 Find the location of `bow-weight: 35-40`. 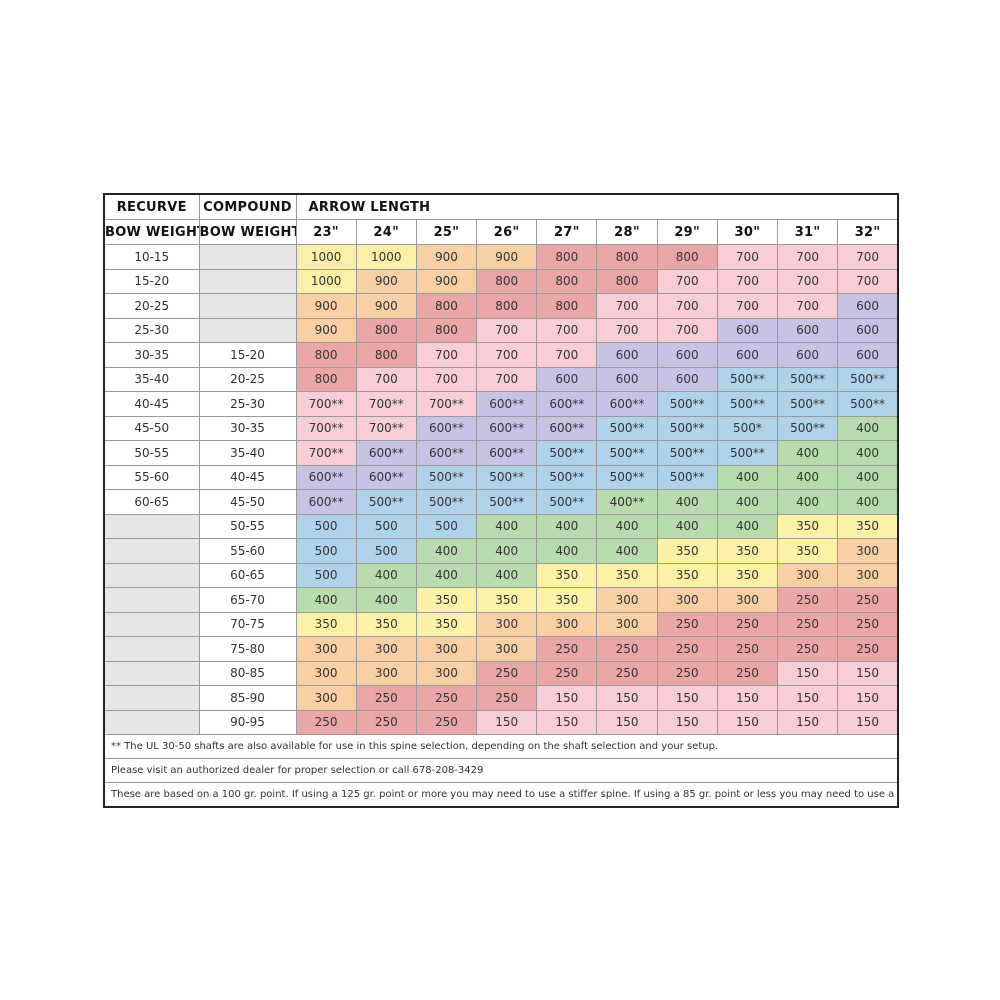

bow-weight: 35-40 is located at coordinates (151, 379).